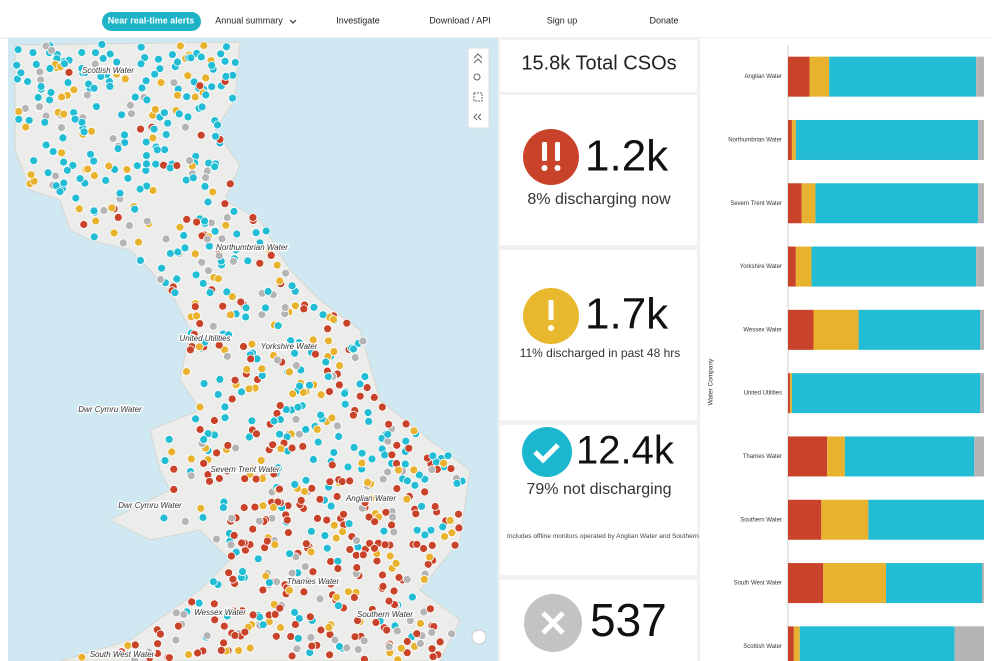 The height and width of the screenshot is (661, 992). Describe the element at coordinates (249, 20) in the screenshot. I see `nav-item: Annual summary` at that location.